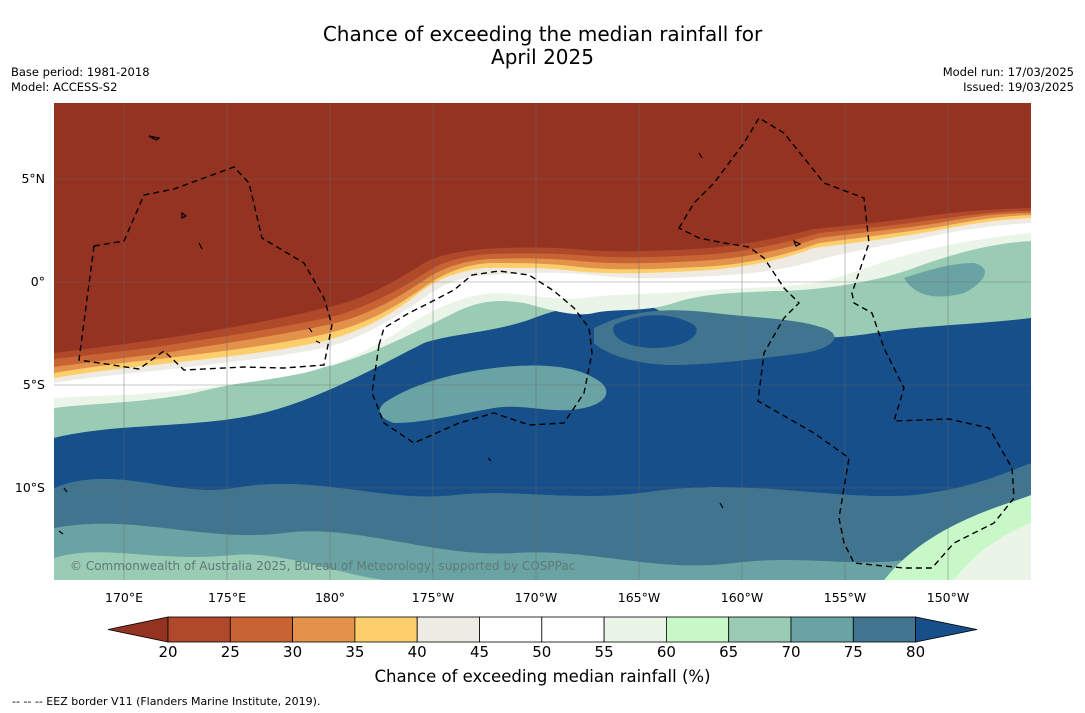 Image resolution: width=1085 pixels, height=713 pixels. Describe the element at coordinates (542, 57) in the screenshot. I see `chart-title-line2: April 2025` at that location.